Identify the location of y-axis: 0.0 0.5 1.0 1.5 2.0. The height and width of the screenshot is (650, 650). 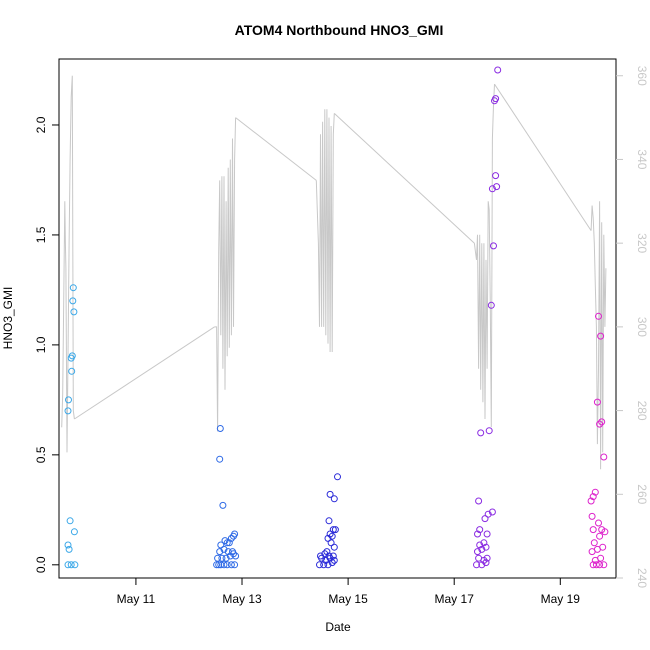
(47, 344).